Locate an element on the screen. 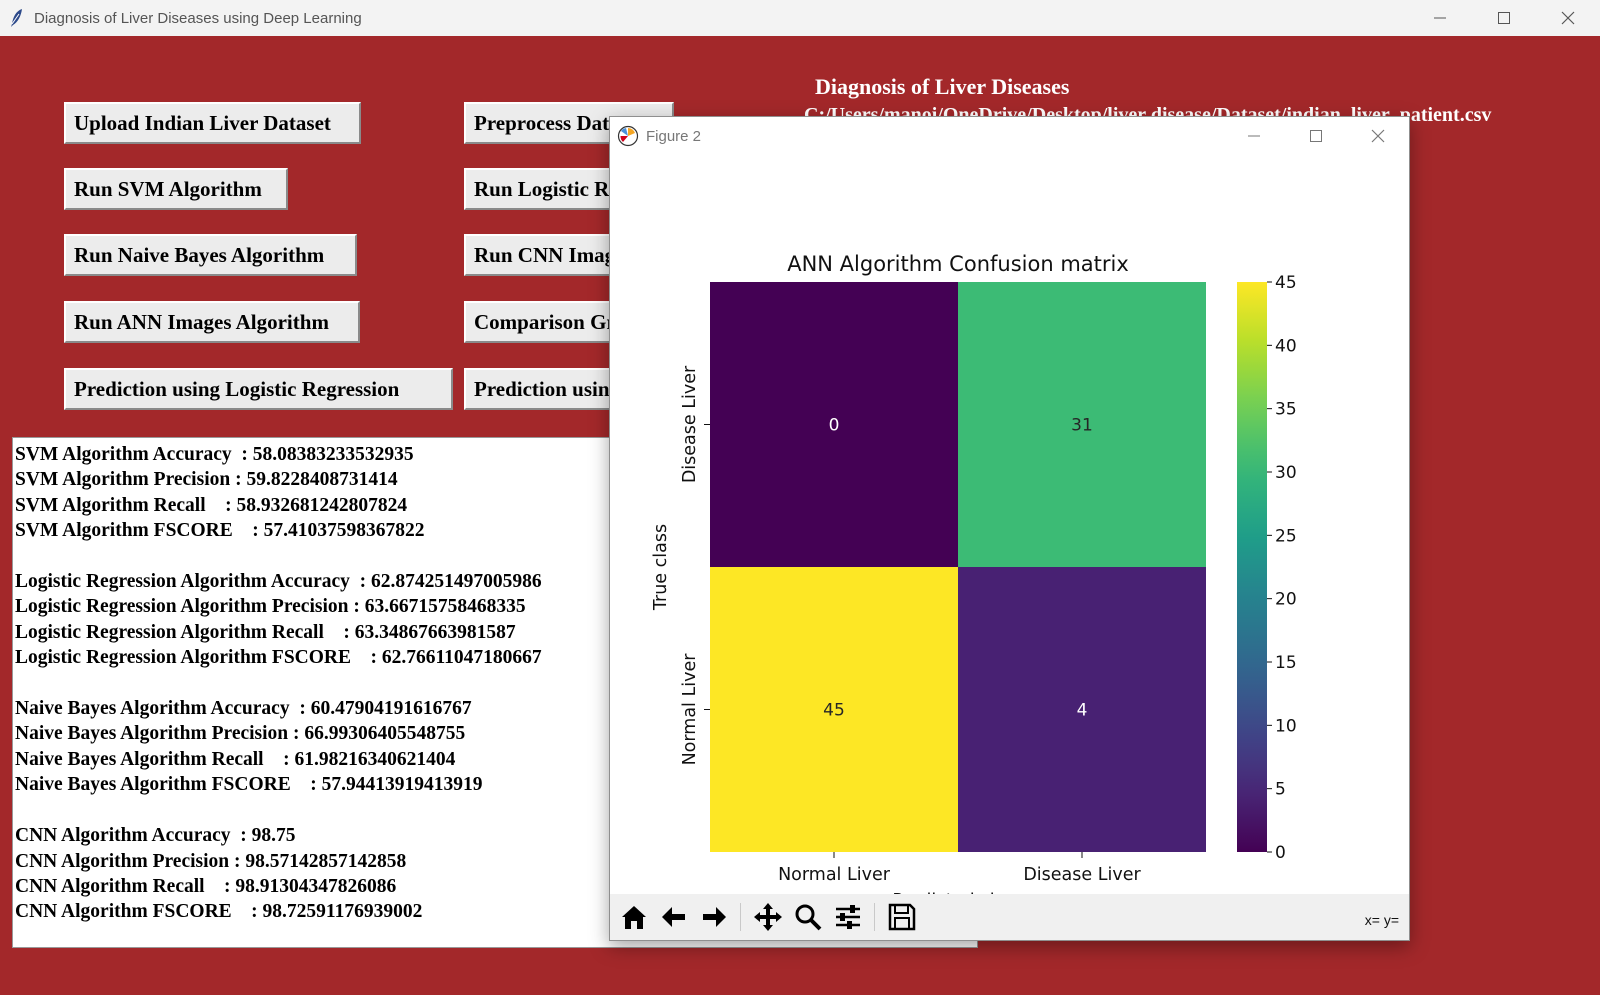  colorbar-tick-label: 40 is located at coordinates (1286, 346).